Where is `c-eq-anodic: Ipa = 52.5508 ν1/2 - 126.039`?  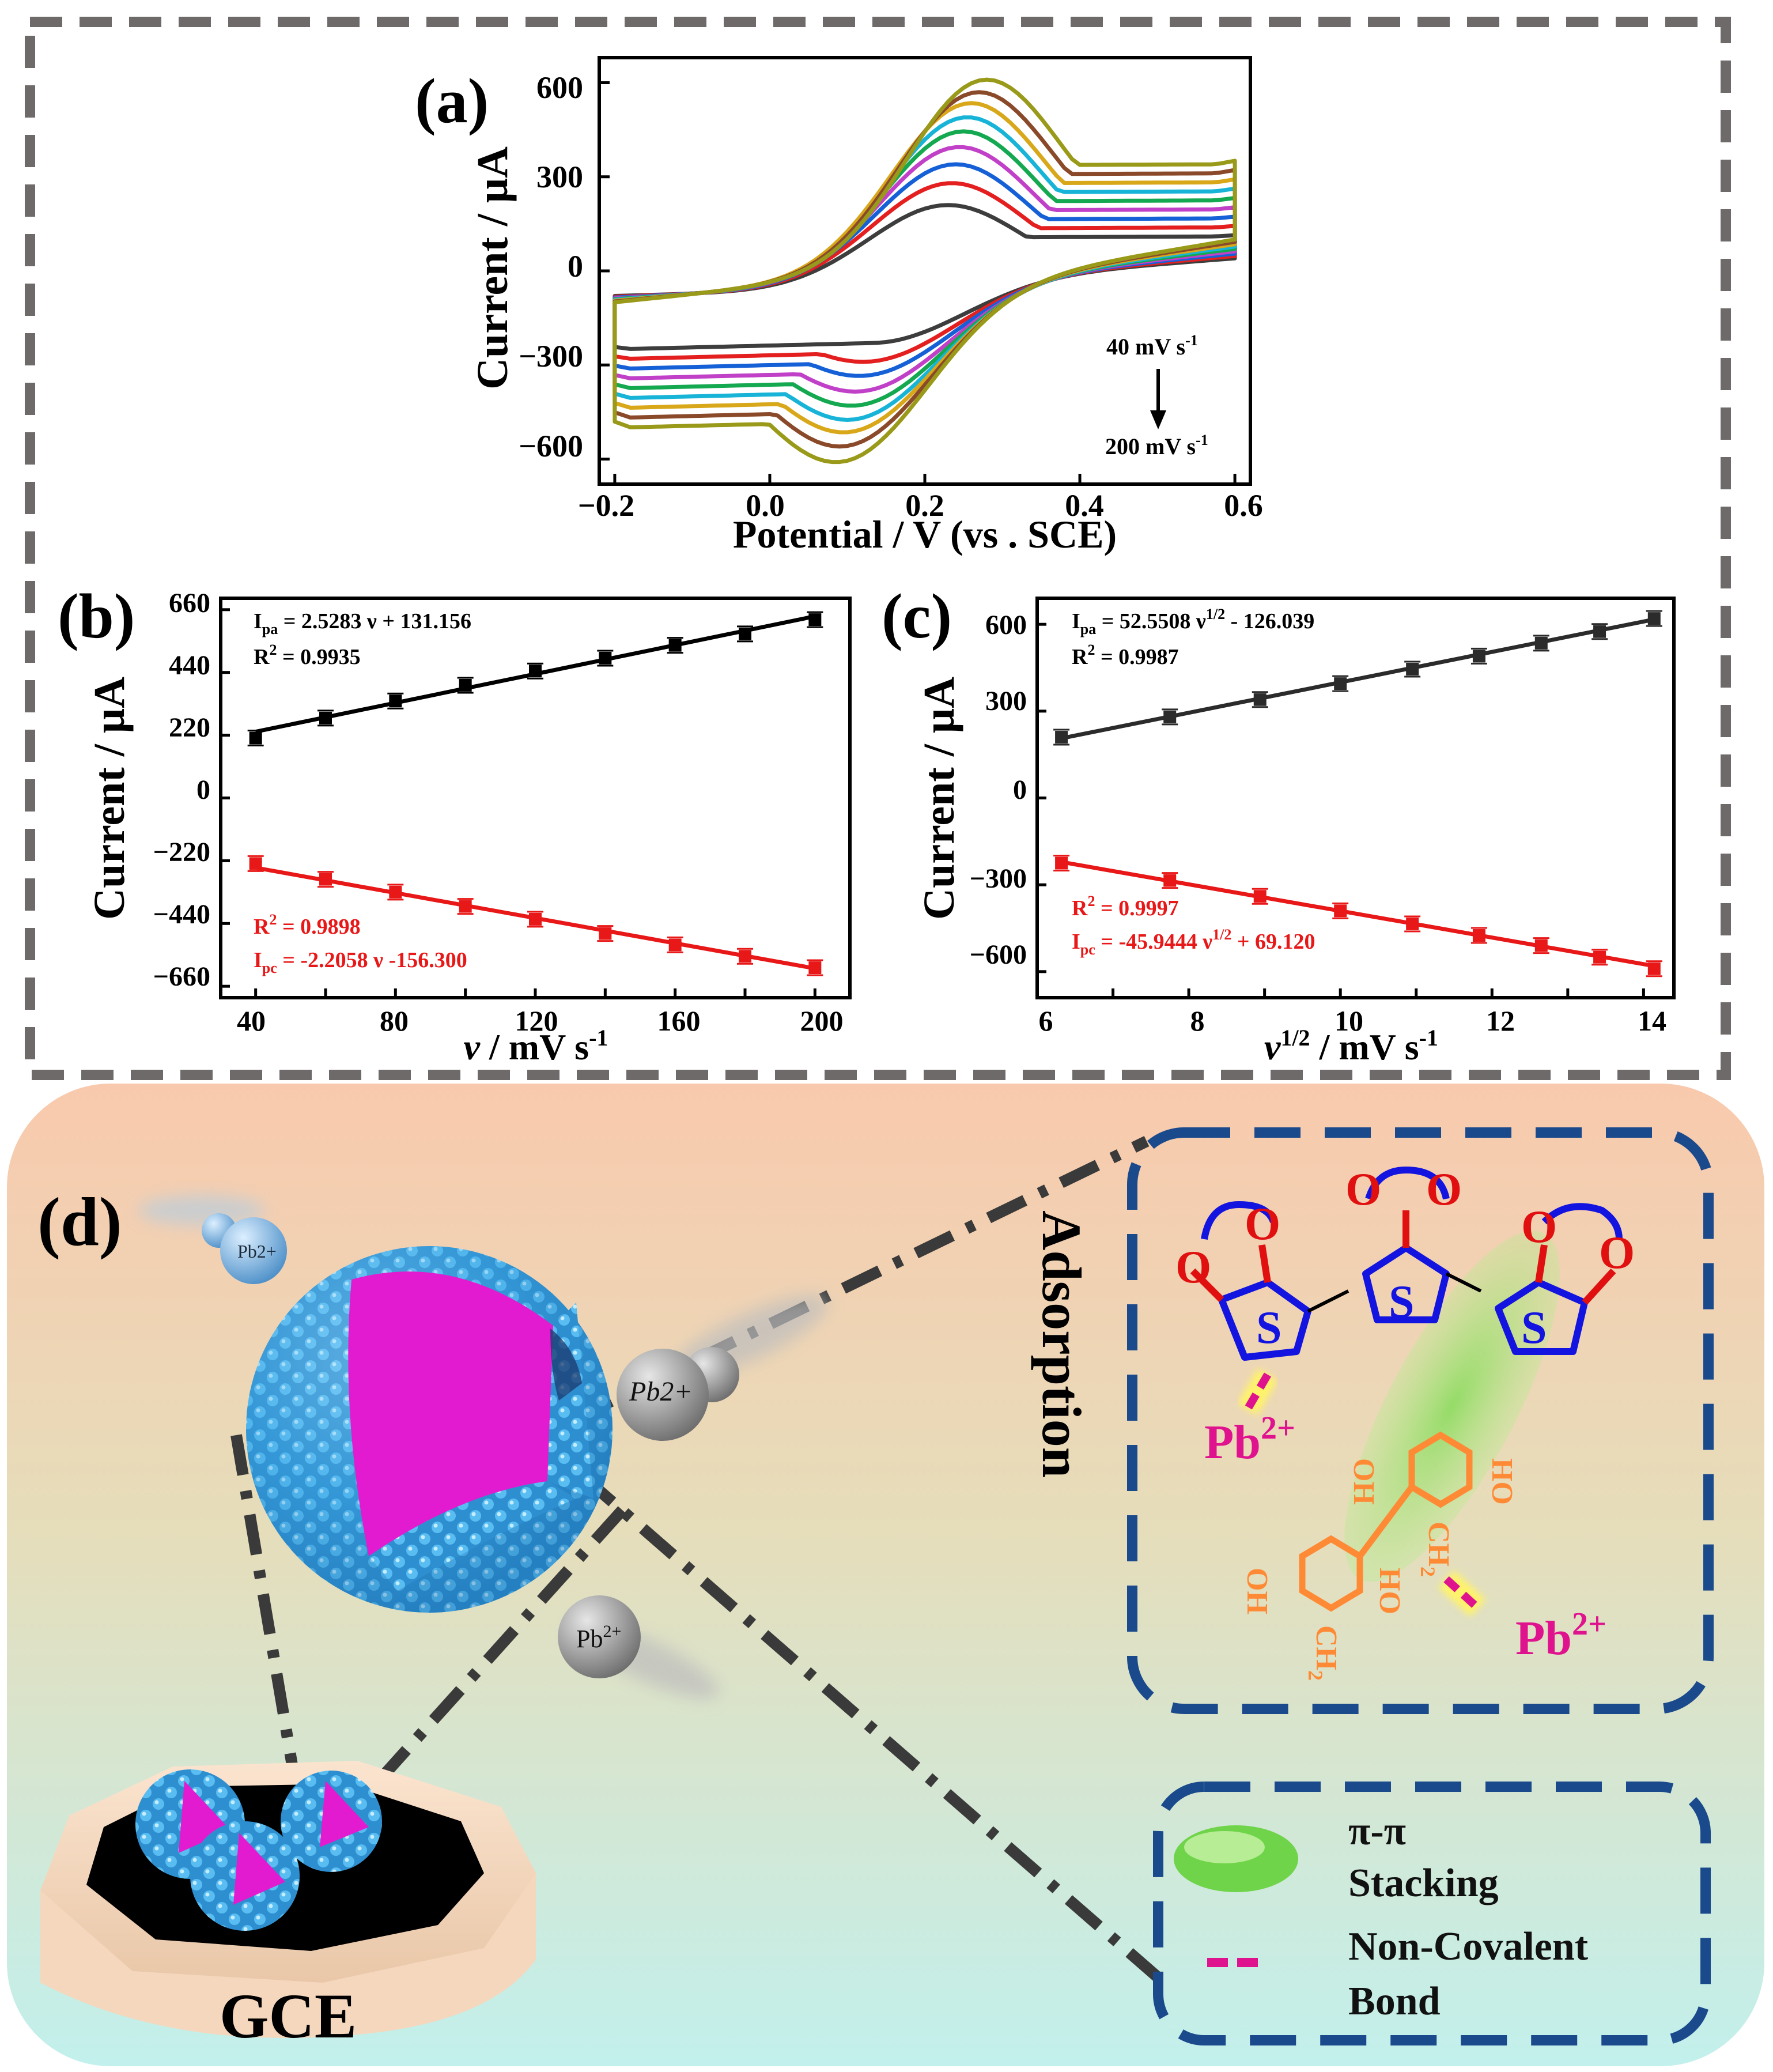 c-eq-anodic: Ipa = 52.5508 ν1/2 - 126.039 is located at coordinates (1193, 621).